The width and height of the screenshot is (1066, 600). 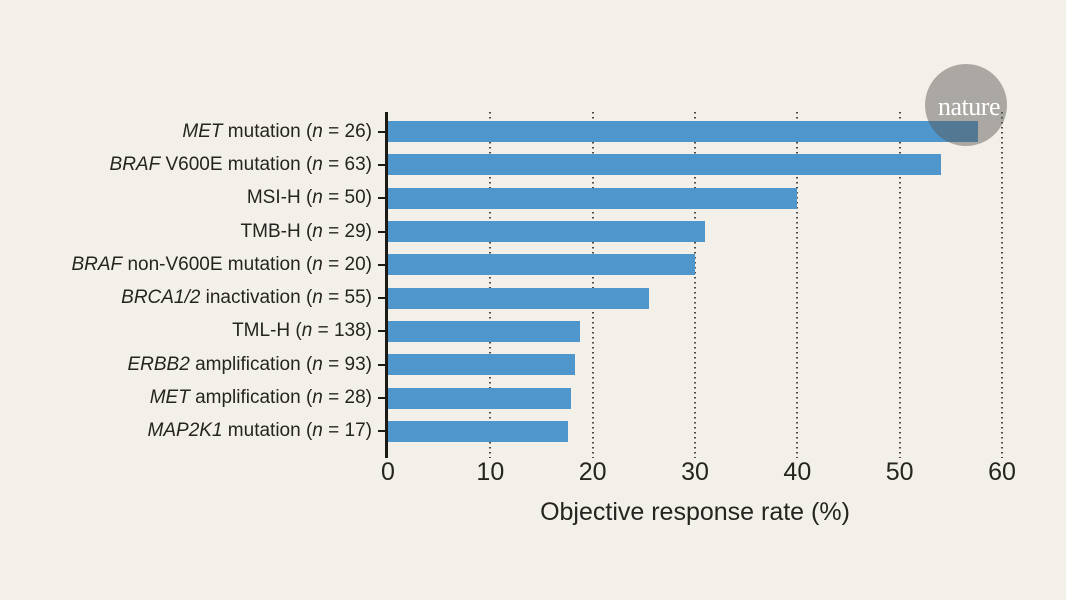 I want to click on x-tick-label-60: 60, so click(x=1002, y=472).